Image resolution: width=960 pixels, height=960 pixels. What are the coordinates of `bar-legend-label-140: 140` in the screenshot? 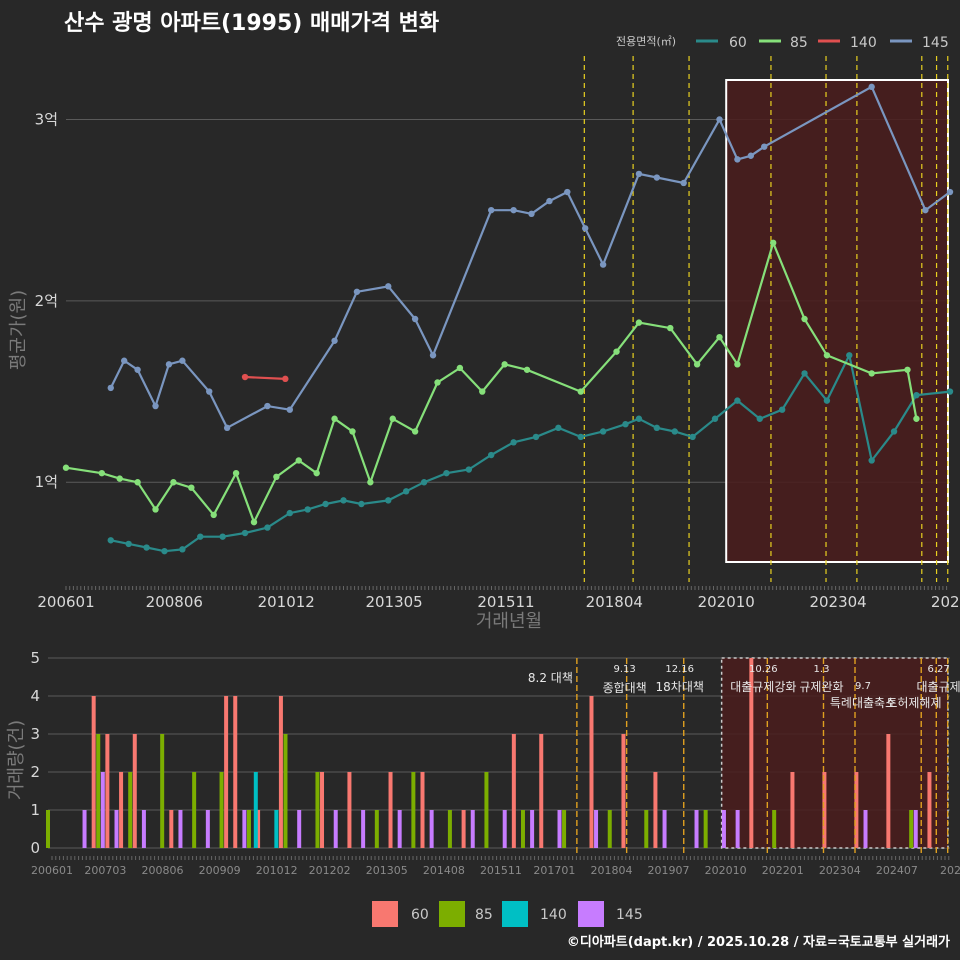 It's located at (553, 915).